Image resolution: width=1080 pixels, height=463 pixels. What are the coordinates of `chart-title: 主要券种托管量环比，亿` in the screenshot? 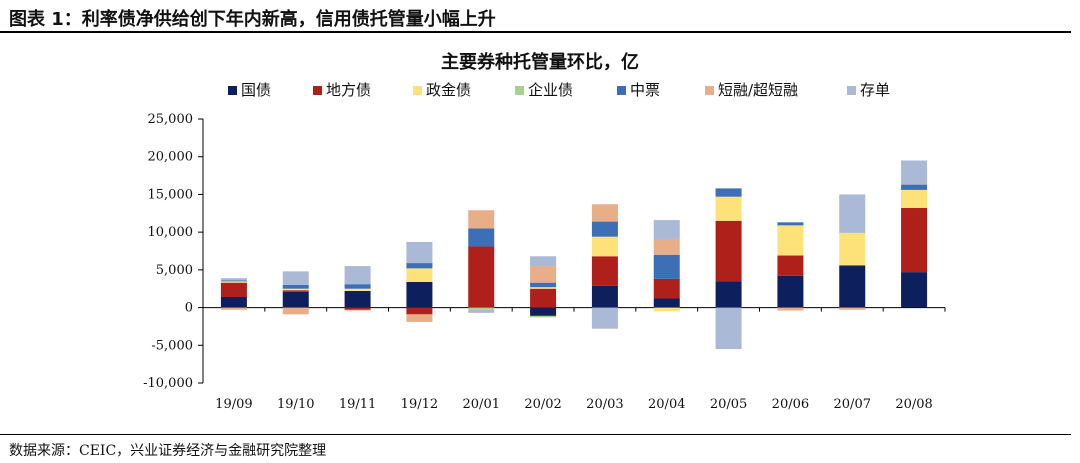 It's located at (540, 62).